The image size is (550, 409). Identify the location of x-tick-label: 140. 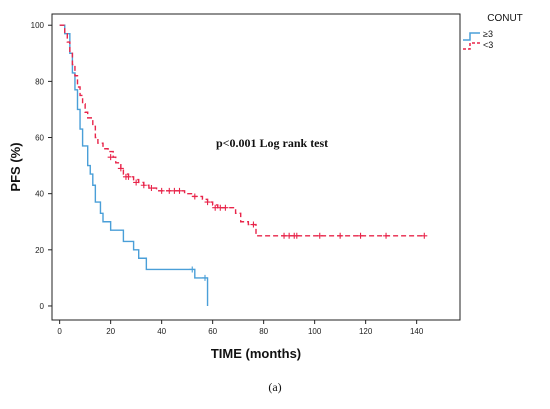
(417, 331).